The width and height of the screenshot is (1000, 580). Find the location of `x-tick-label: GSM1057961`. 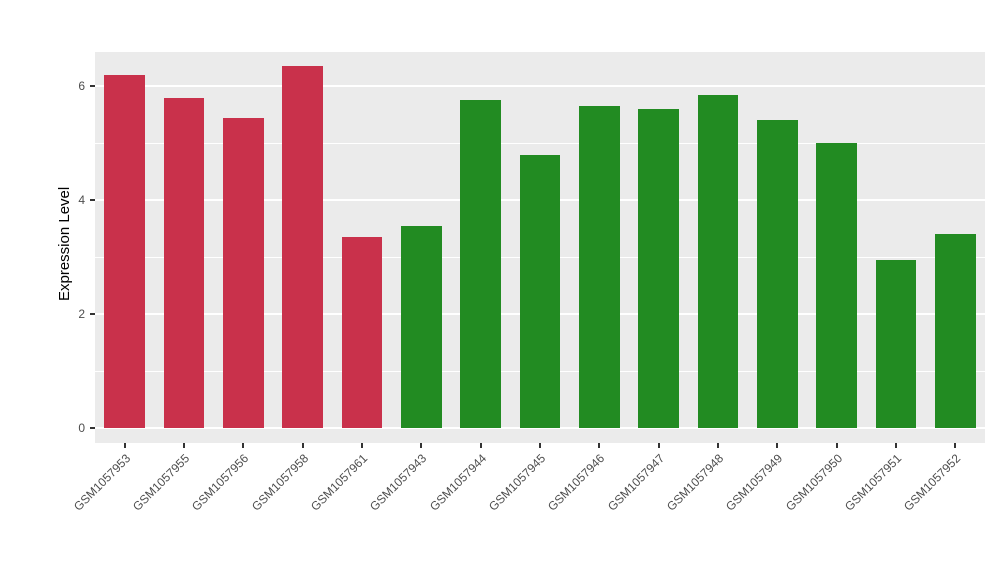

x-tick-label: GSM1057961 is located at coordinates (339, 482).